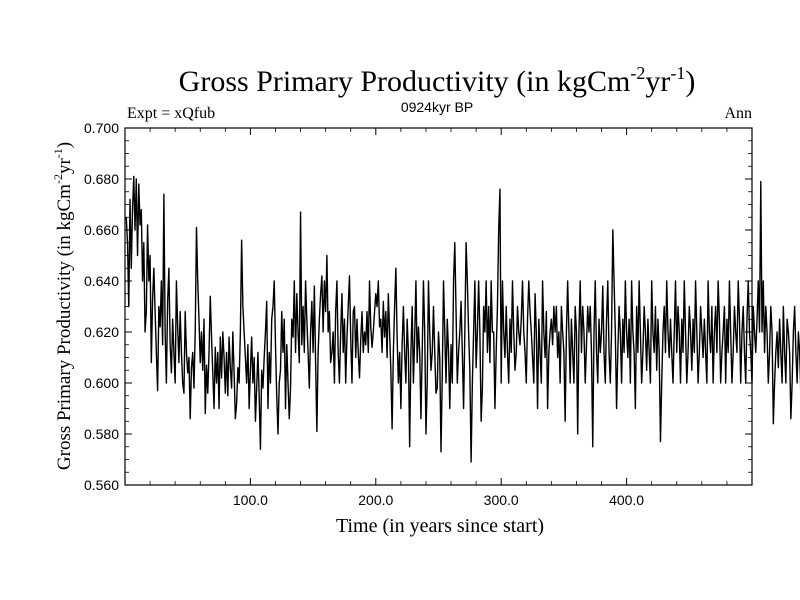 This screenshot has height=600, width=800. What do you see at coordinates (626, 500) in the screenshot?
I see `x-tick-label: 400.0` at bounding box center [626, 500].